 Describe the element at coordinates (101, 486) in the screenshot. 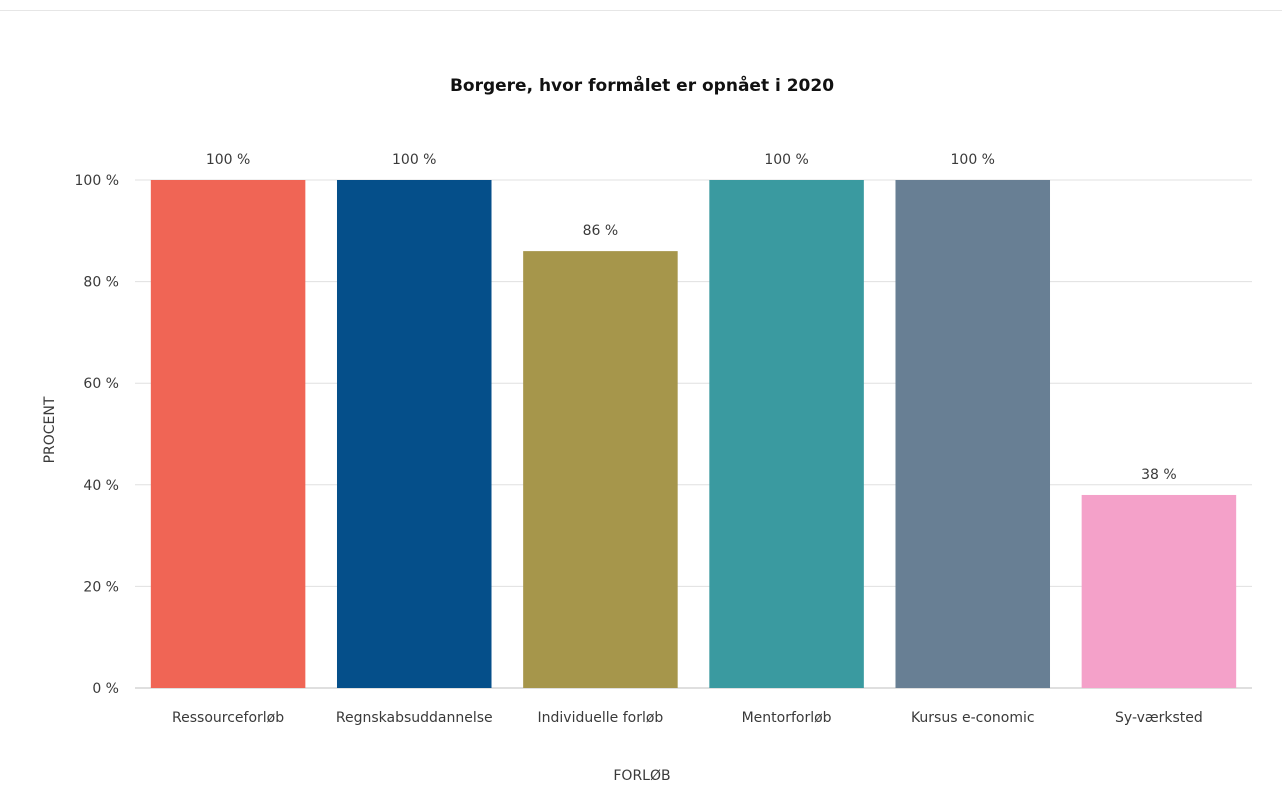

I see `y-tick-label: 40 %` at that location.